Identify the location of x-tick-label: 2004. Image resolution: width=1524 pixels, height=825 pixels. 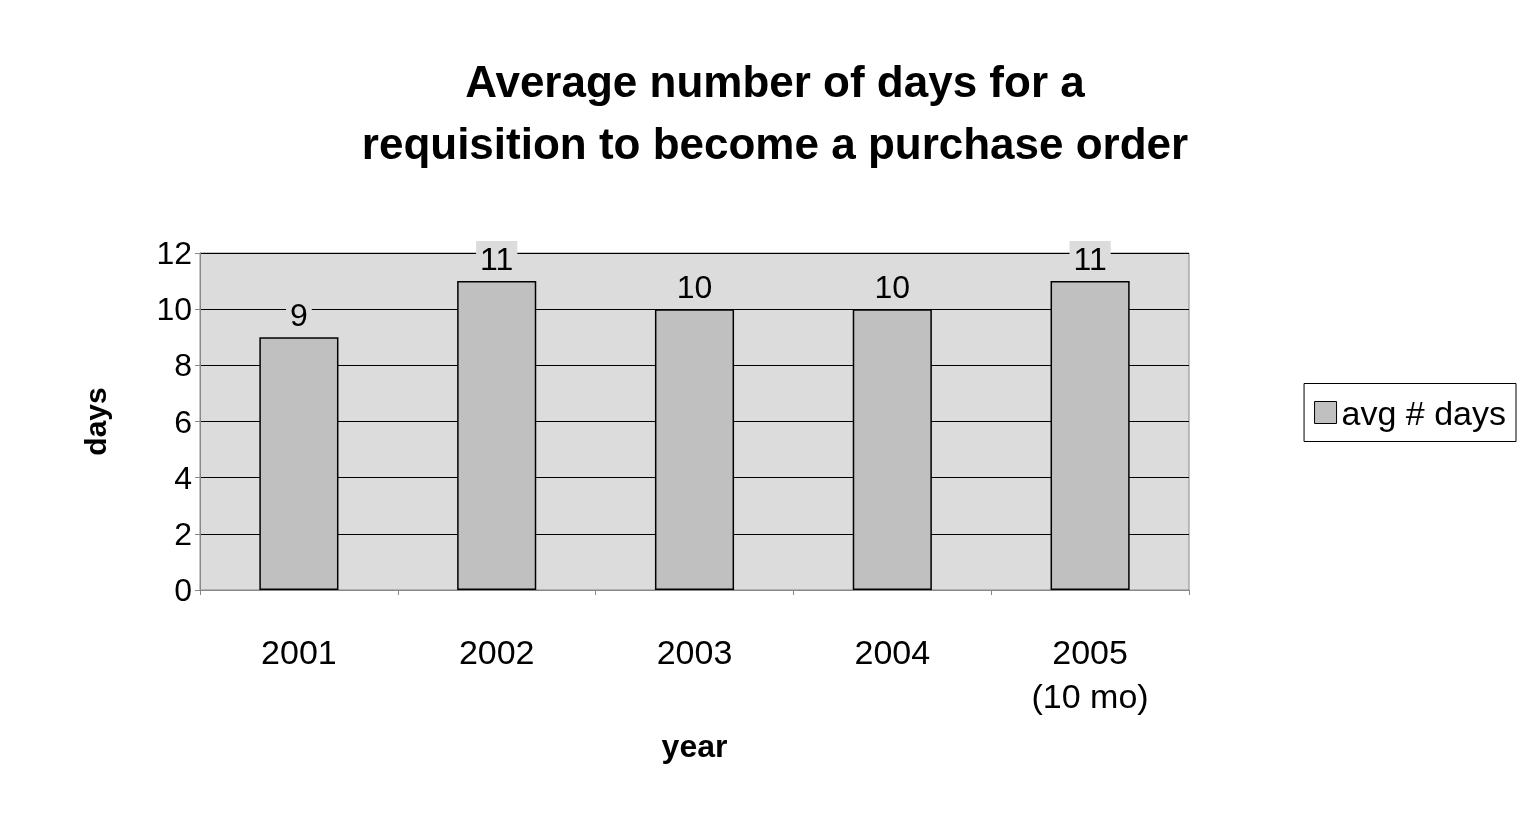
(892, 652).